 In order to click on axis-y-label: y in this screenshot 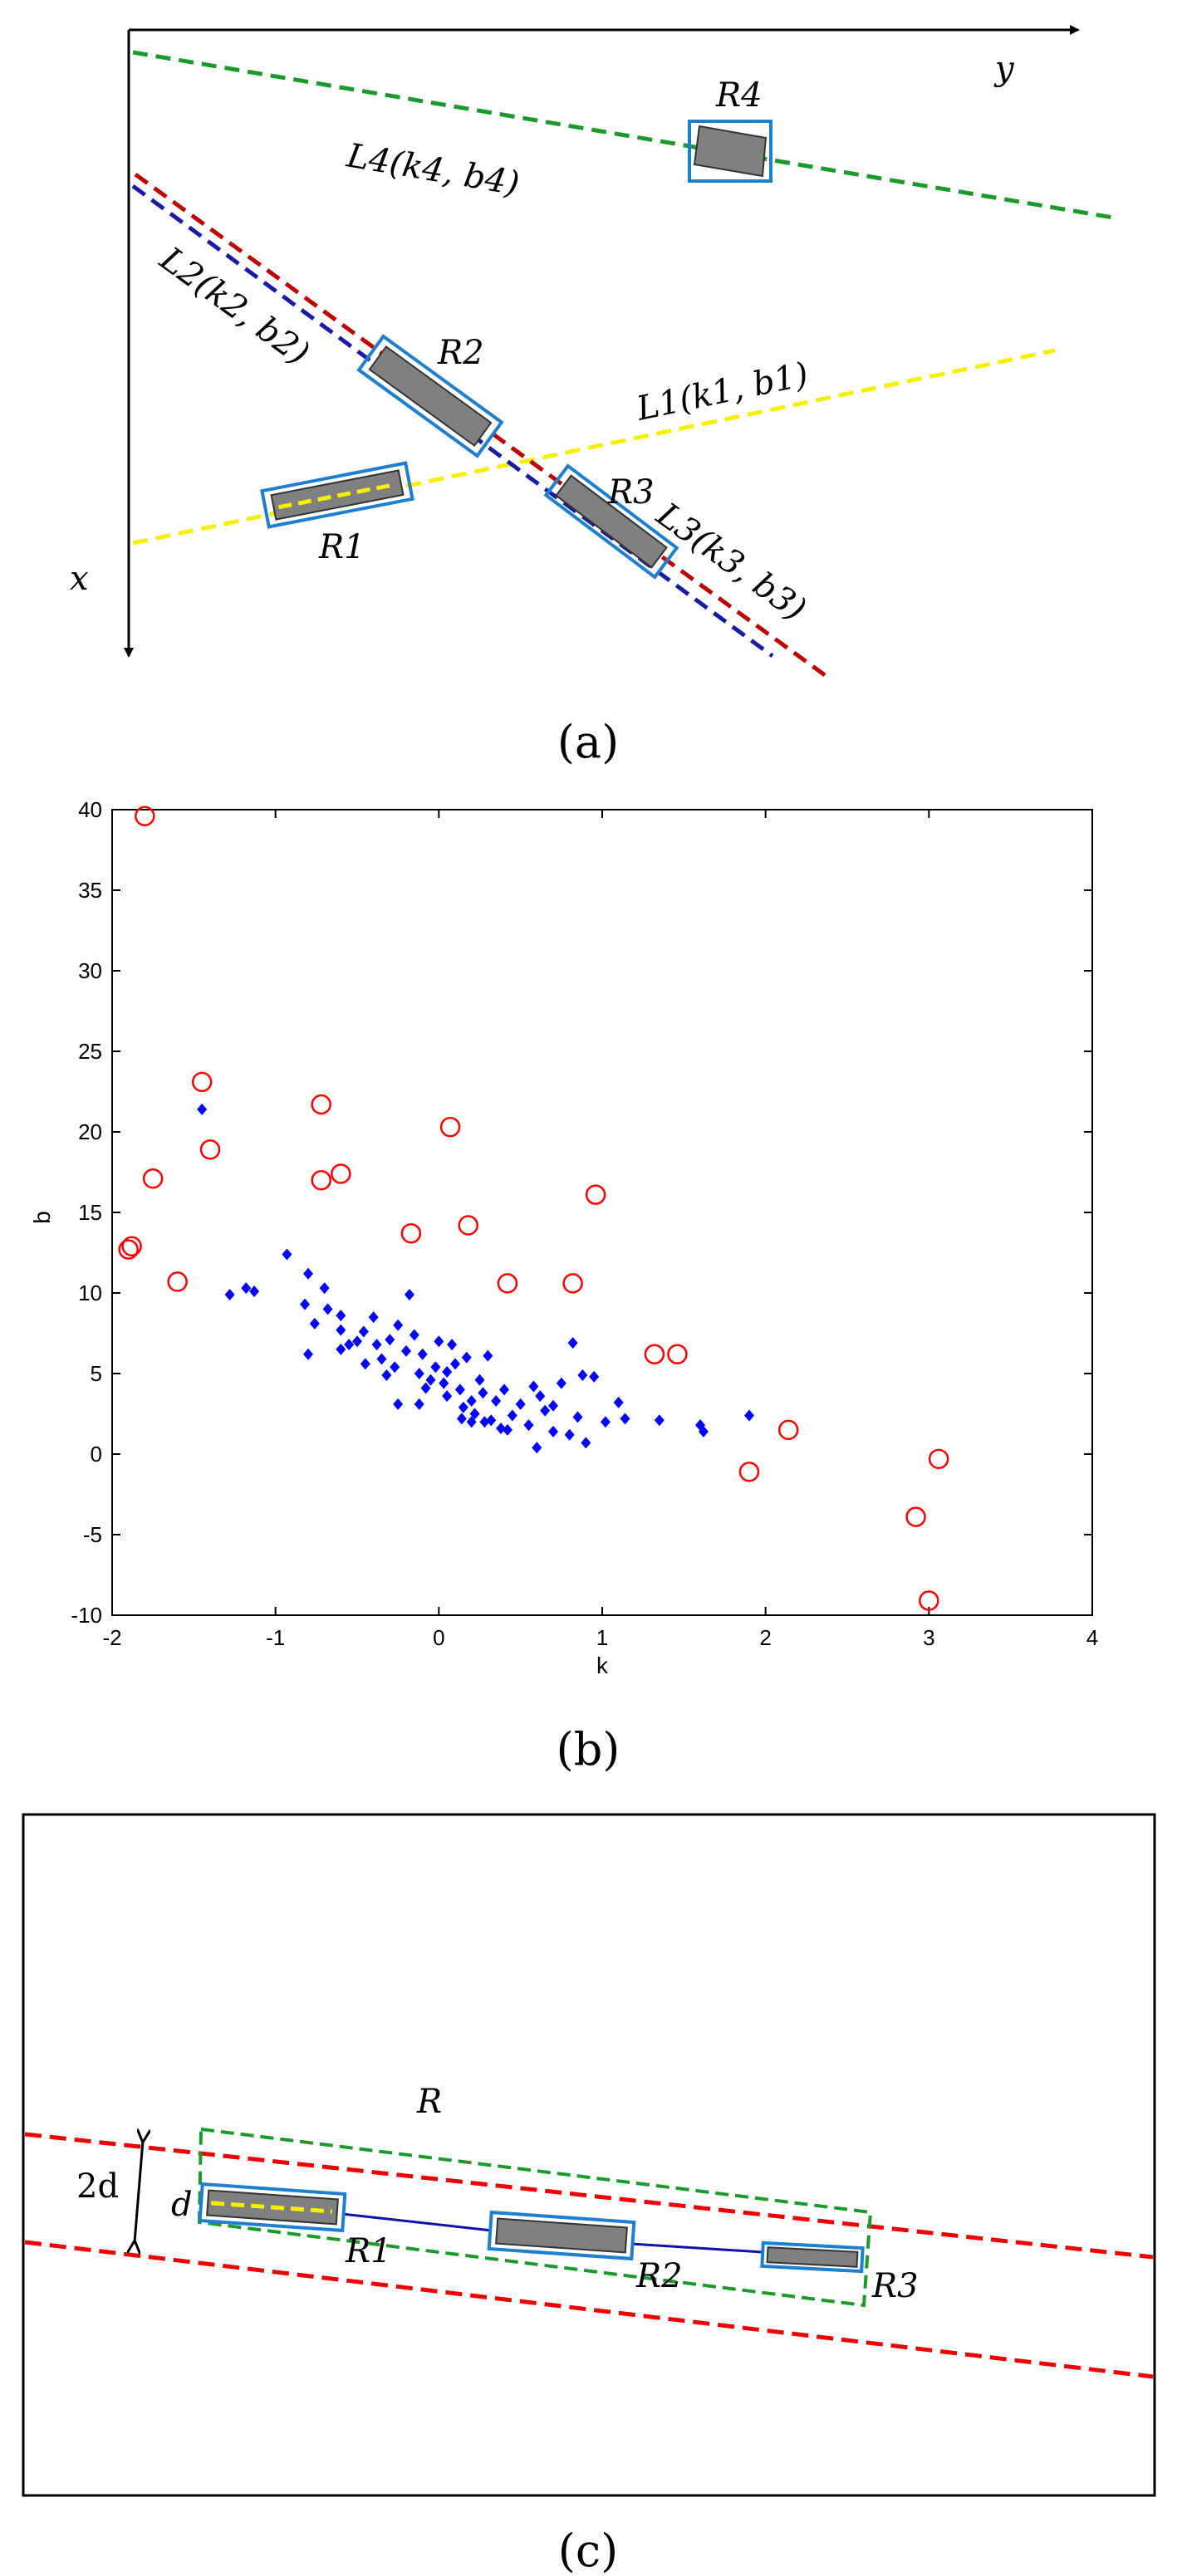, I will do `click(1004, 69)`.